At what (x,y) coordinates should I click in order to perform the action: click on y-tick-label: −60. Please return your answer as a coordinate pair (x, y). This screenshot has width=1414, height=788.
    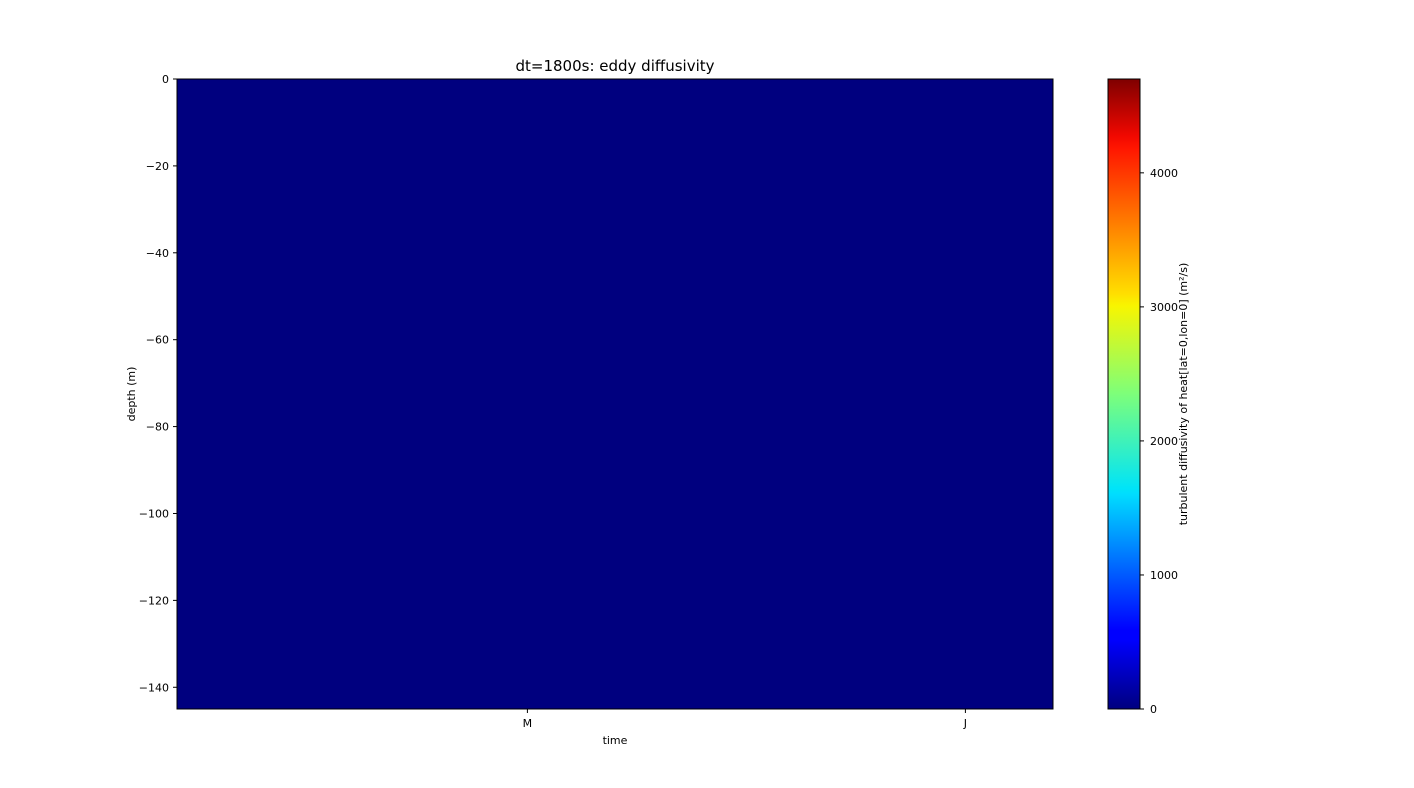
    Looking at the image, I should click on (157, 340).